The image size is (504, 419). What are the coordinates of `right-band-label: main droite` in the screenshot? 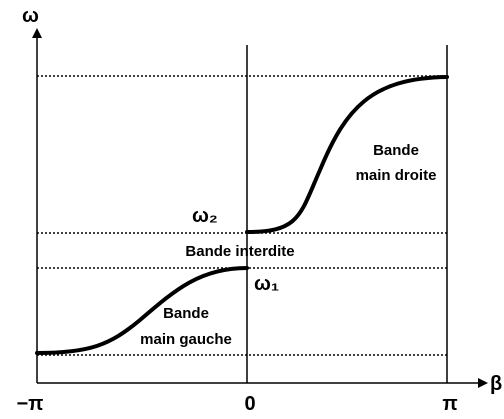 It's located at (396, 175).